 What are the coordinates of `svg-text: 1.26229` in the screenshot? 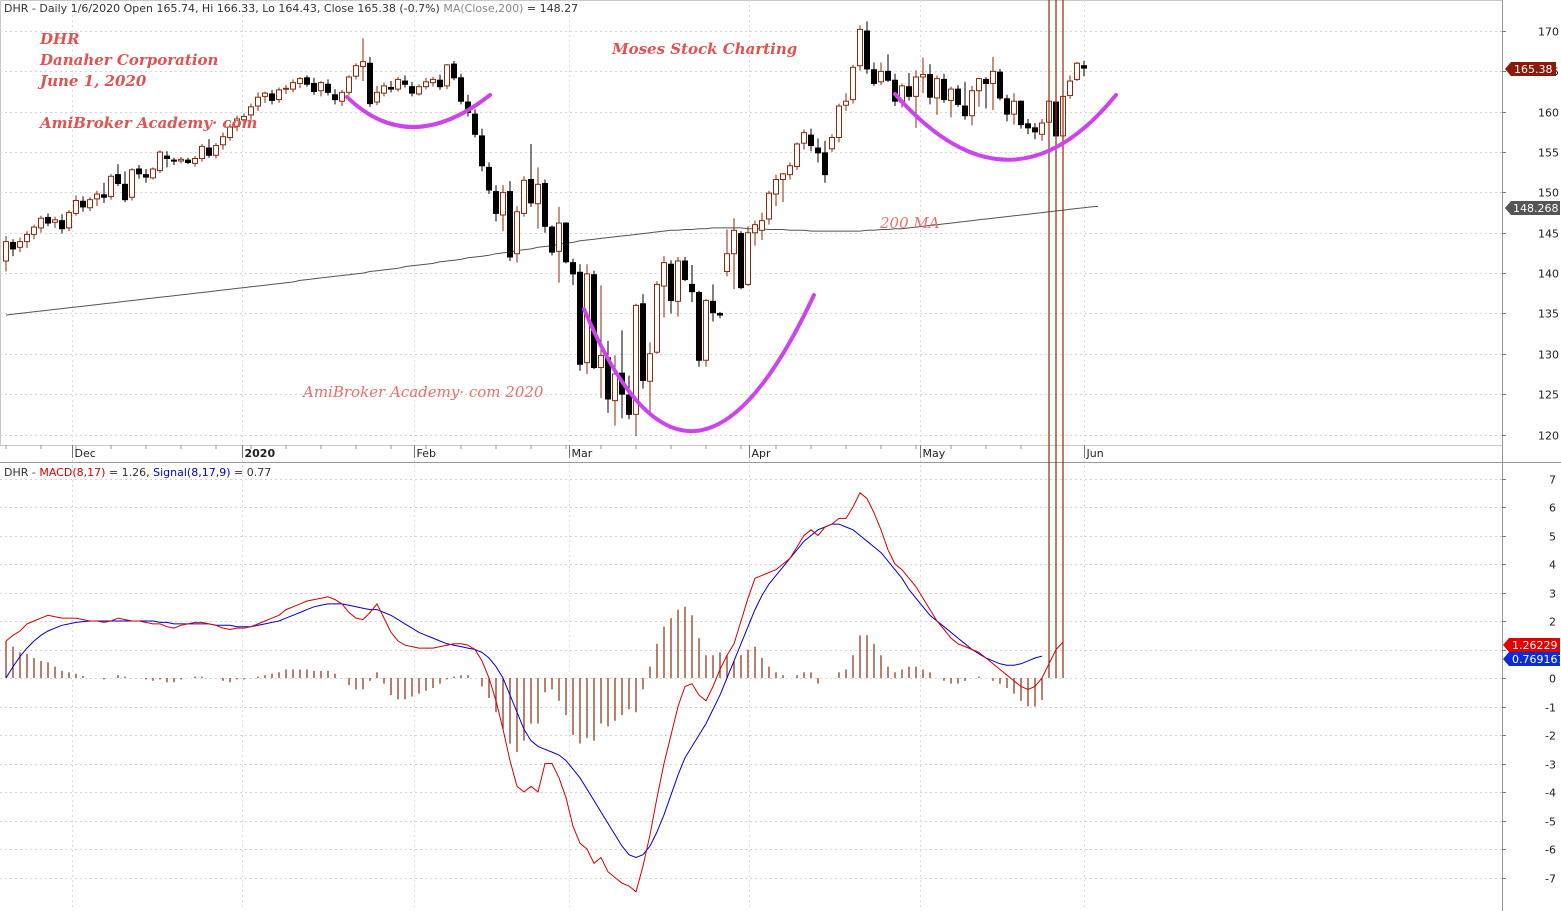 It's located at (1535, 645).